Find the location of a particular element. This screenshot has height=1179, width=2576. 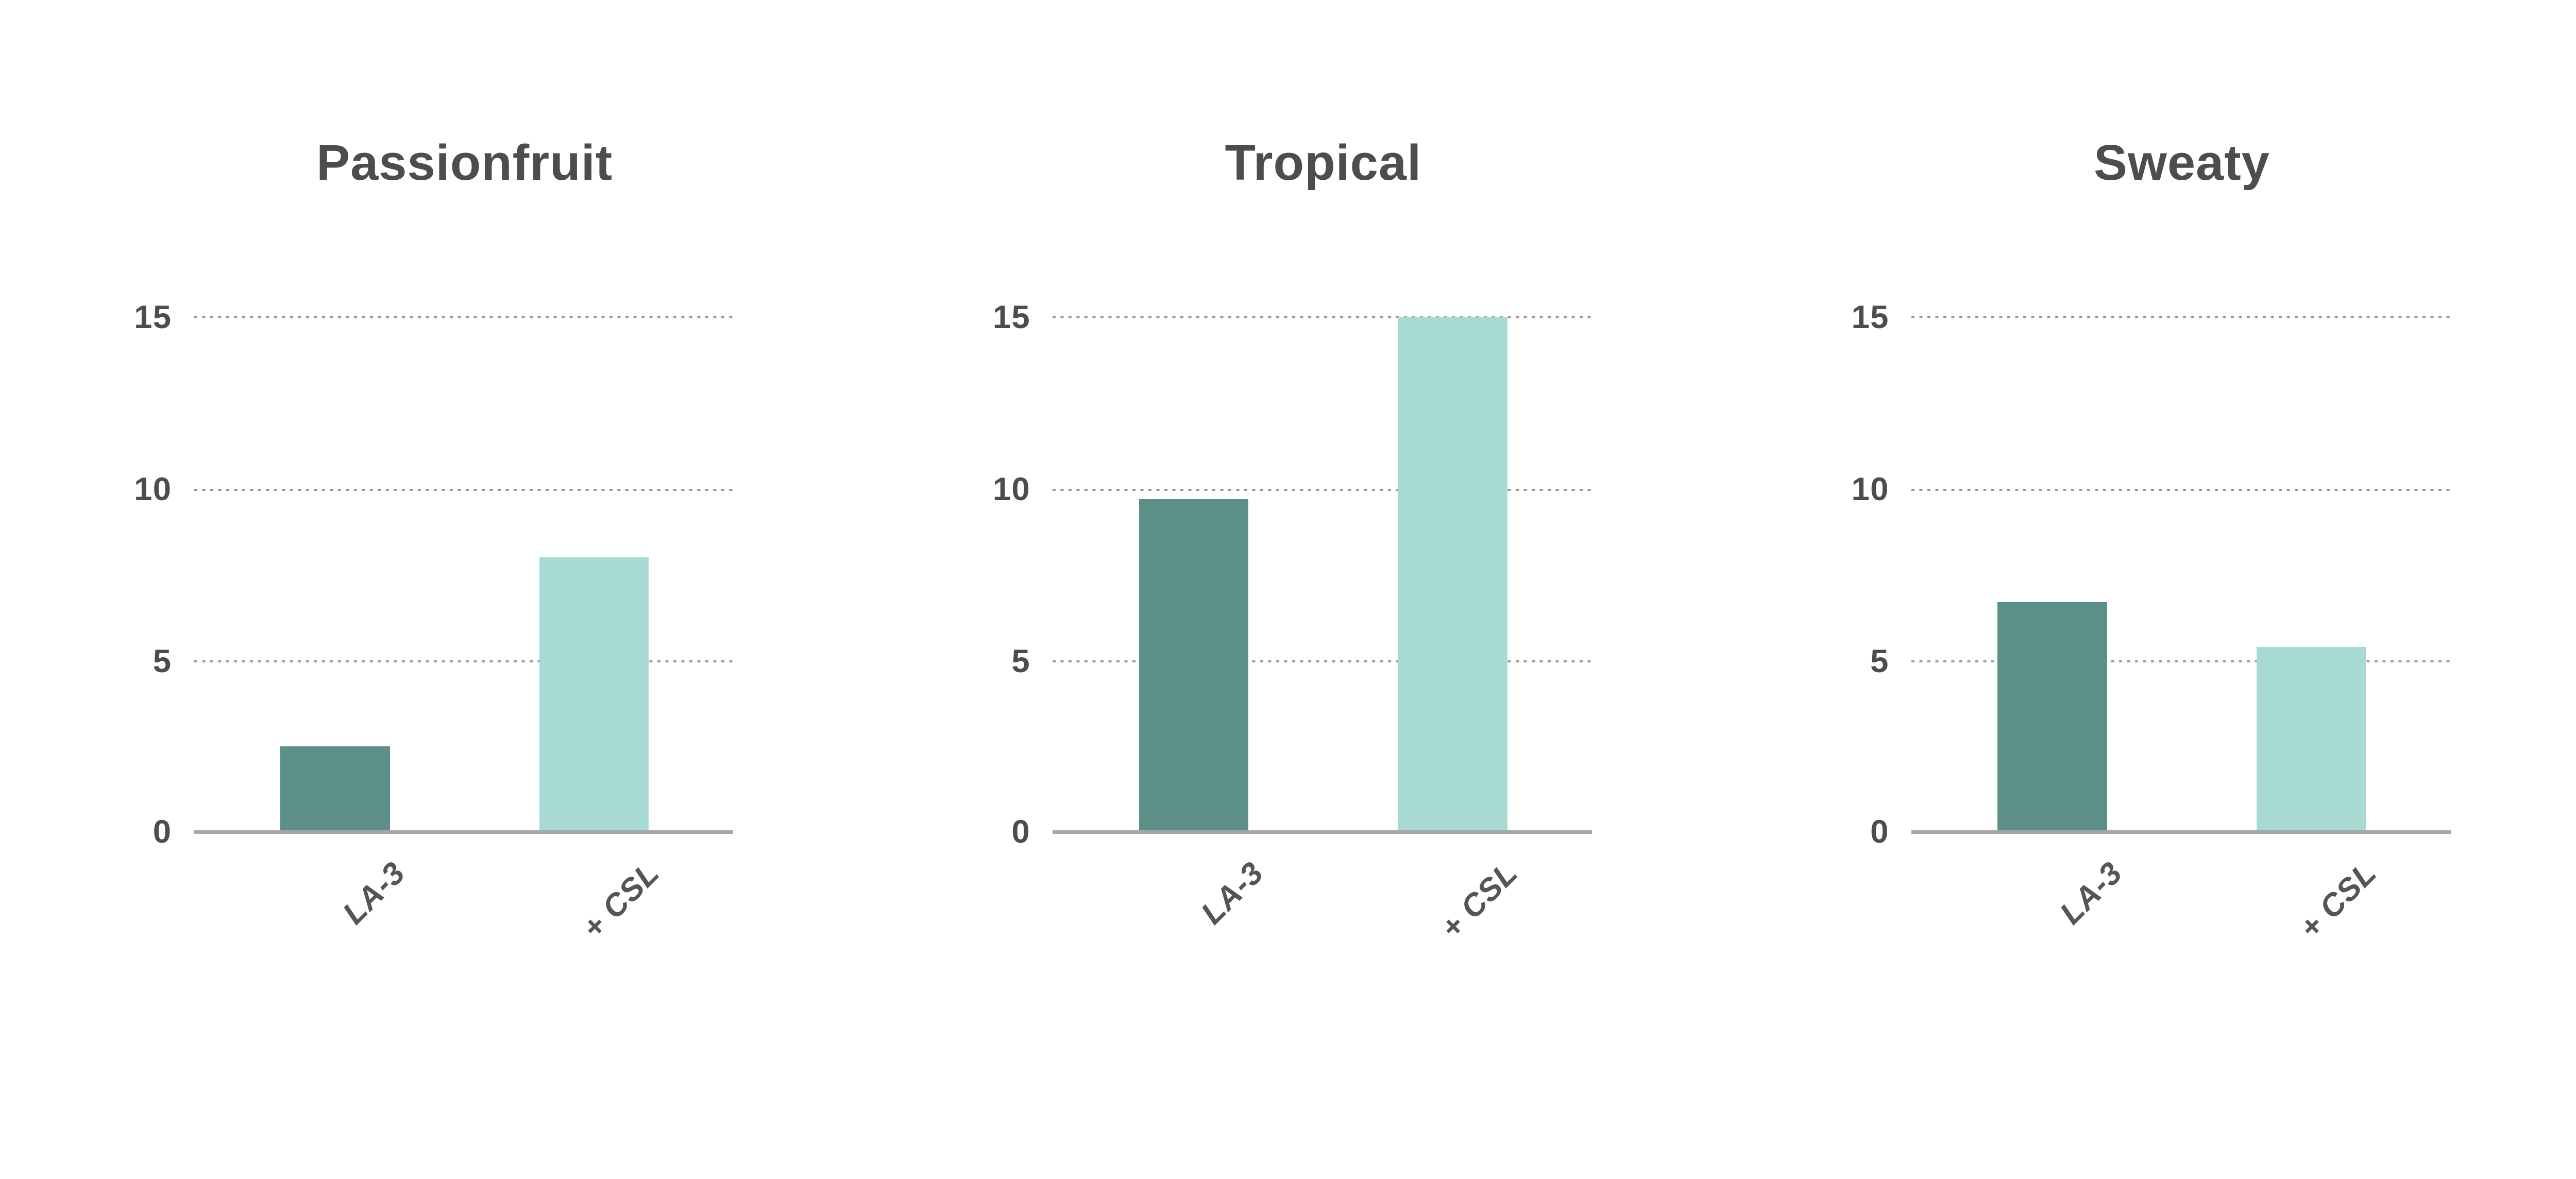

chart-title: Sweaty is located at coordinates (2182, 163).